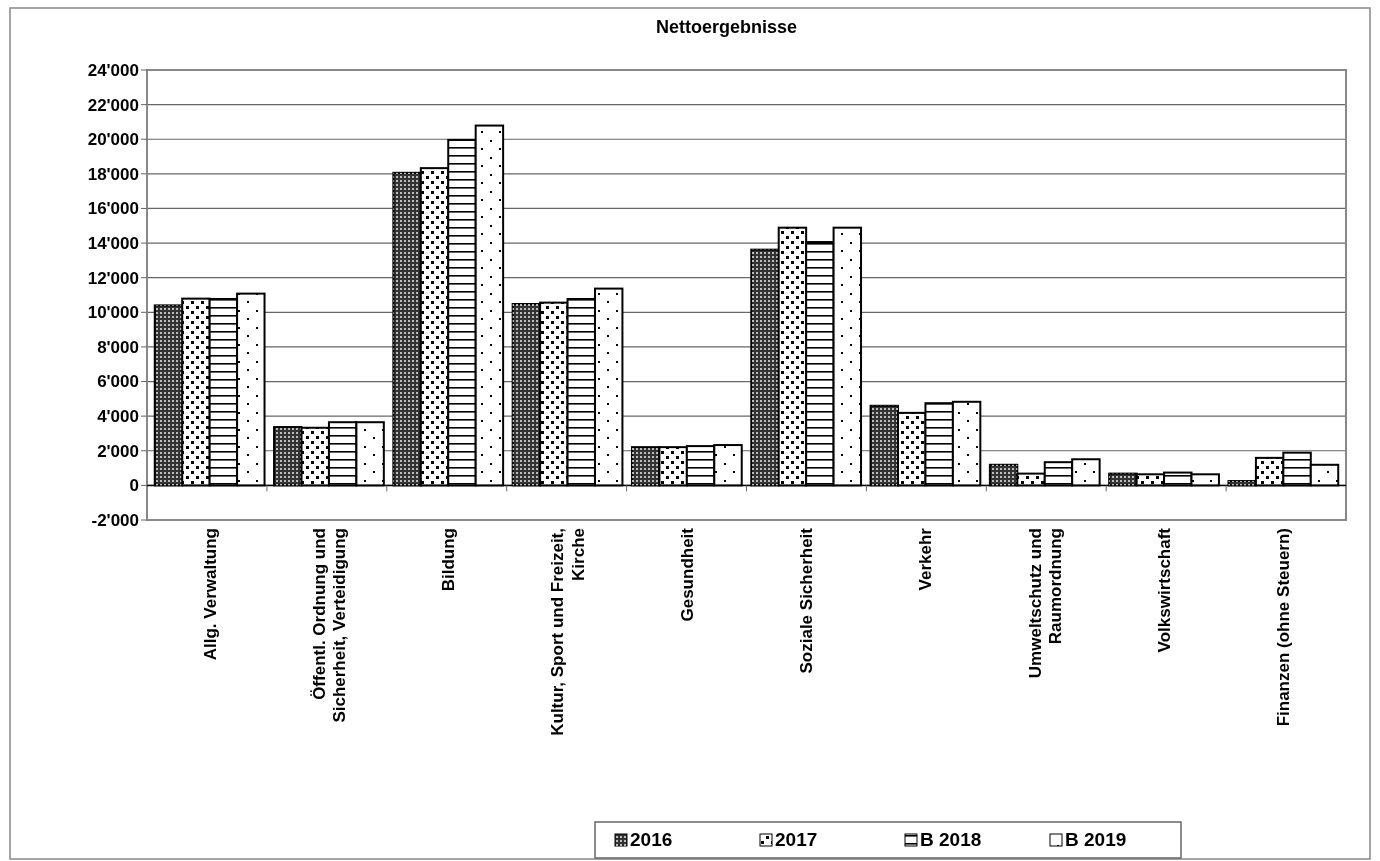 This screenshot has height=861, width=1380. What do you see at coordinates (113, 140) in the screenshot?
I see `y-tick-label: 20'000` at bounding box center [113, 140].